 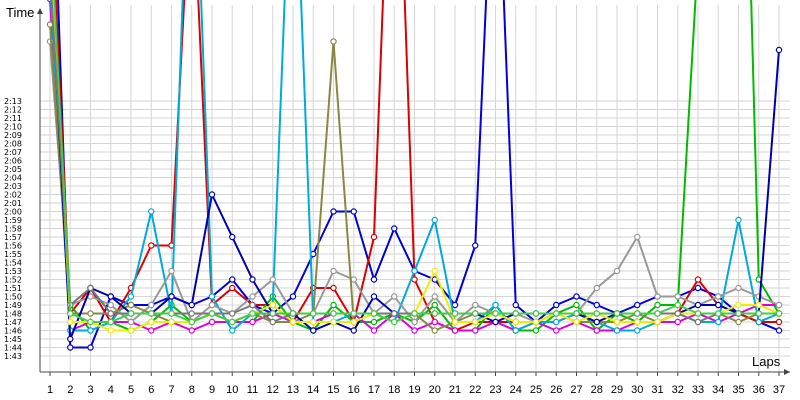 What do you see at coordinates (13, 297) in the screenshot?
I see `y-tick-label: 1:50` at bounding box center [13, 297].